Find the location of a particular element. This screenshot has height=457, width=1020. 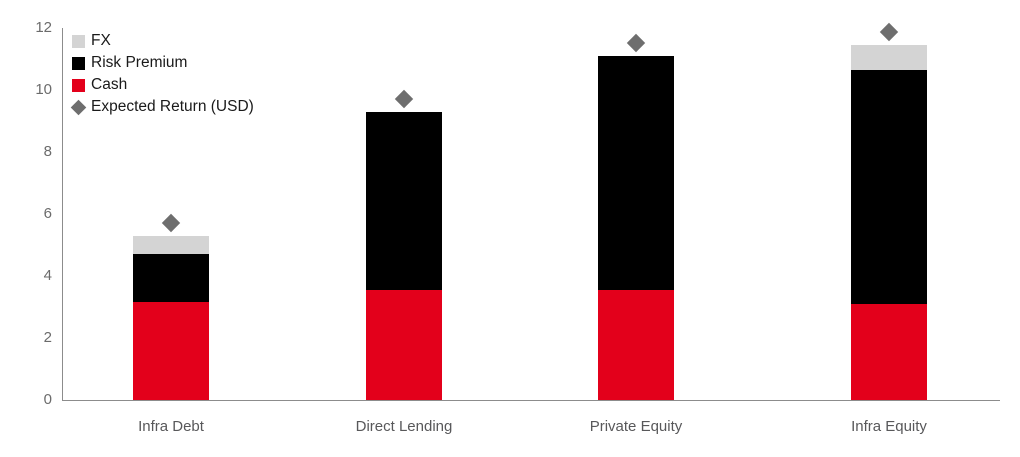

y-tick-label-6: 6 is located at coordinates (47, 213).